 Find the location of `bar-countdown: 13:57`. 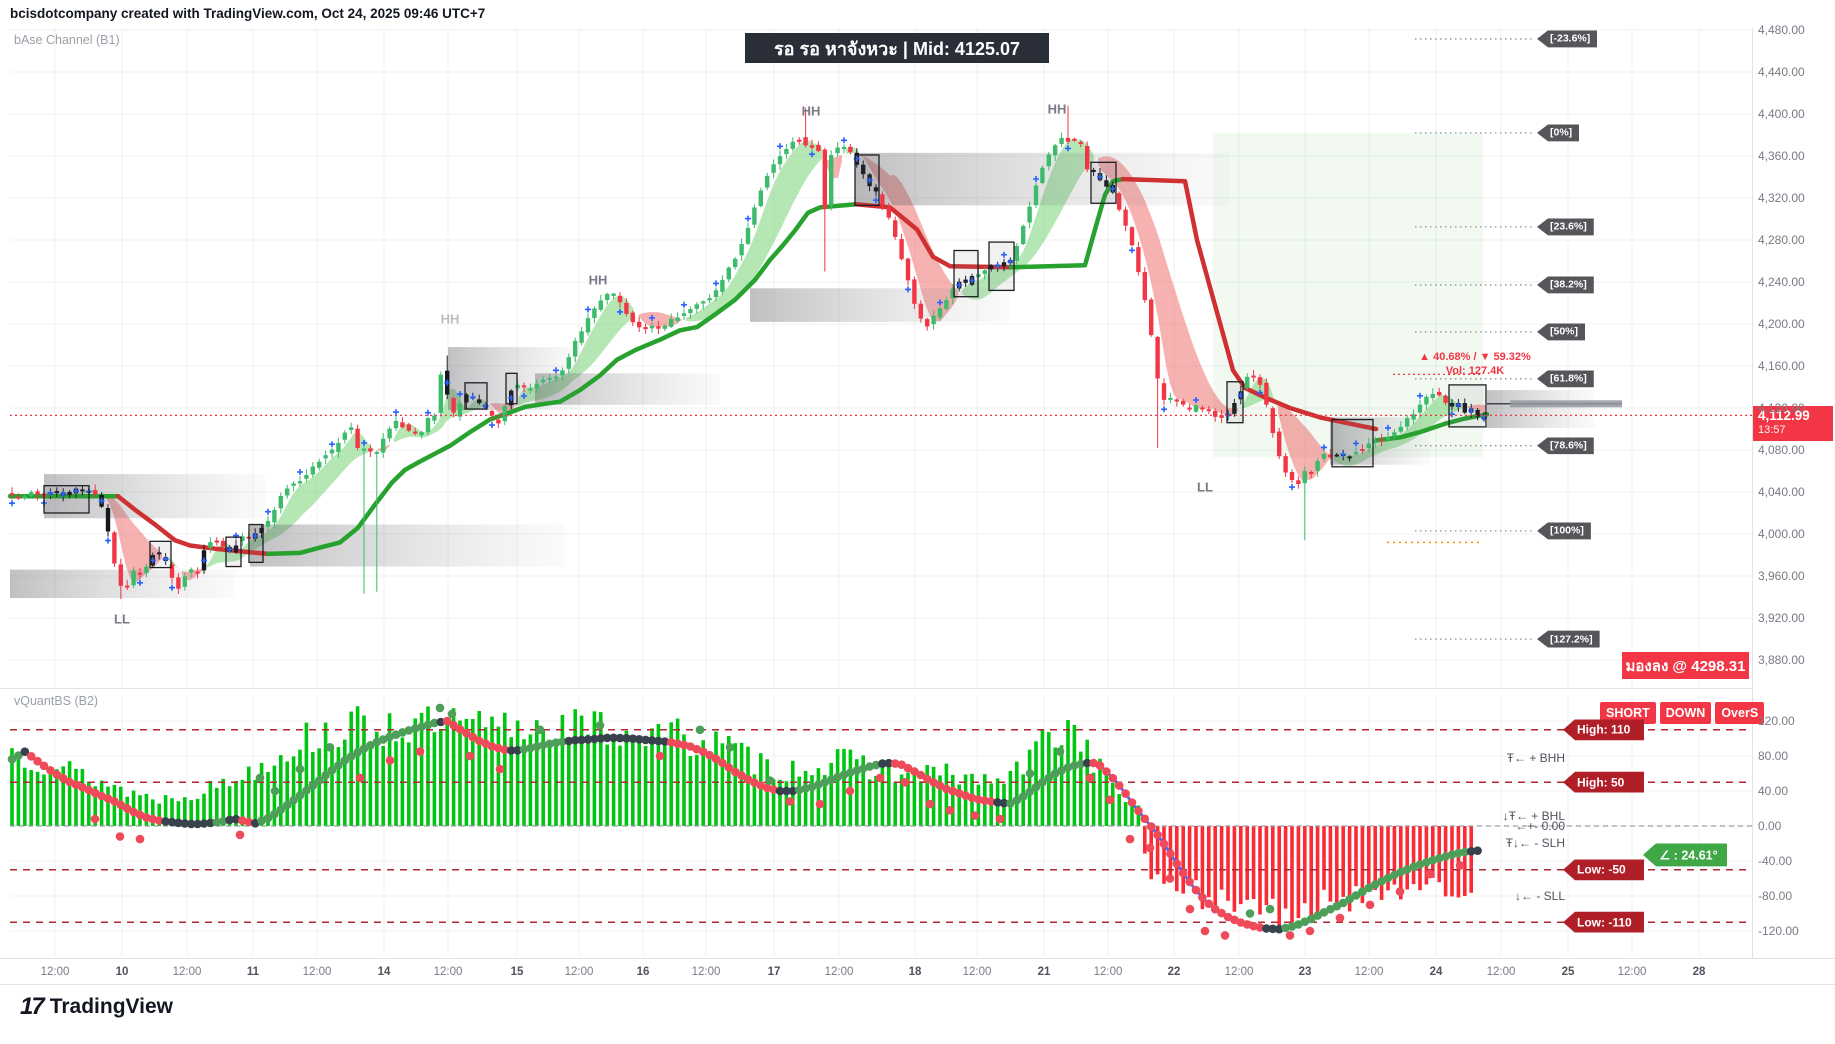

bar-countdown: 13:57 is located at coordinates (1772, 429).